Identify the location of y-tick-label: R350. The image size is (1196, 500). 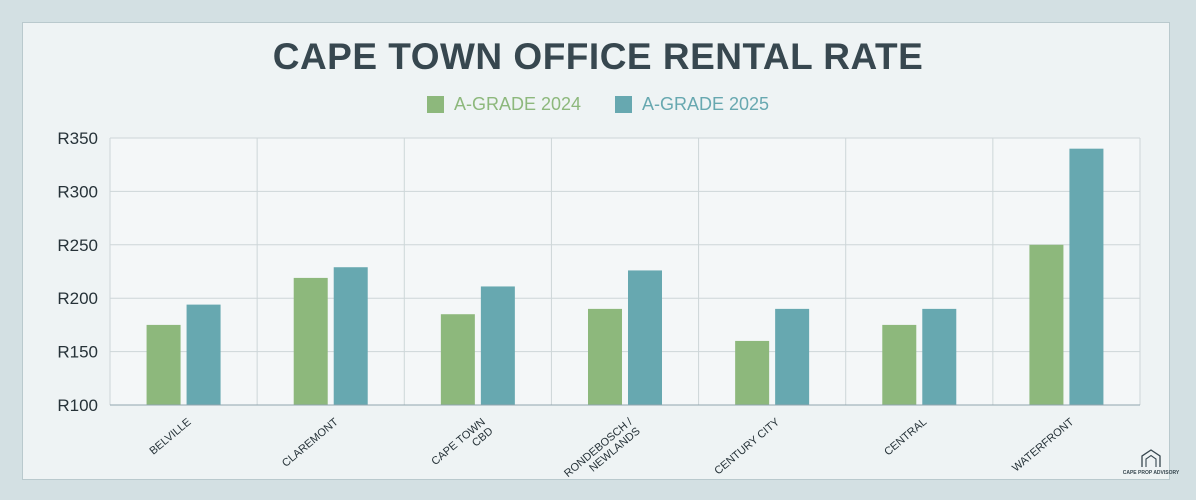
(77, 138).